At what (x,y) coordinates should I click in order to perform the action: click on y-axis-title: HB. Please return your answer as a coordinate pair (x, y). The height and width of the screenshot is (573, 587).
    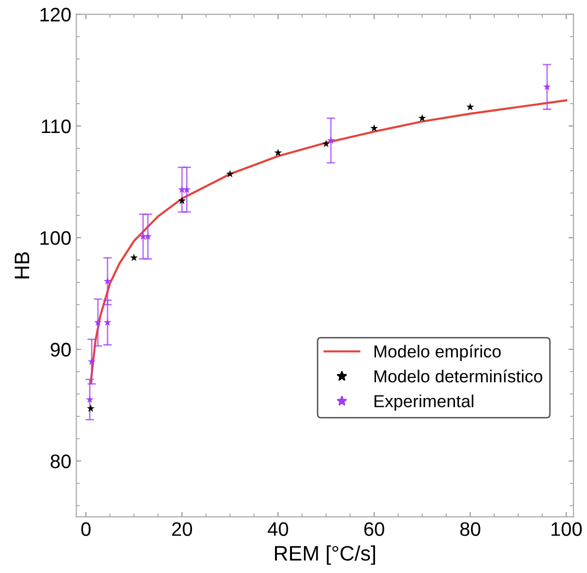
    Looking at the image, I should click on (22, 265).